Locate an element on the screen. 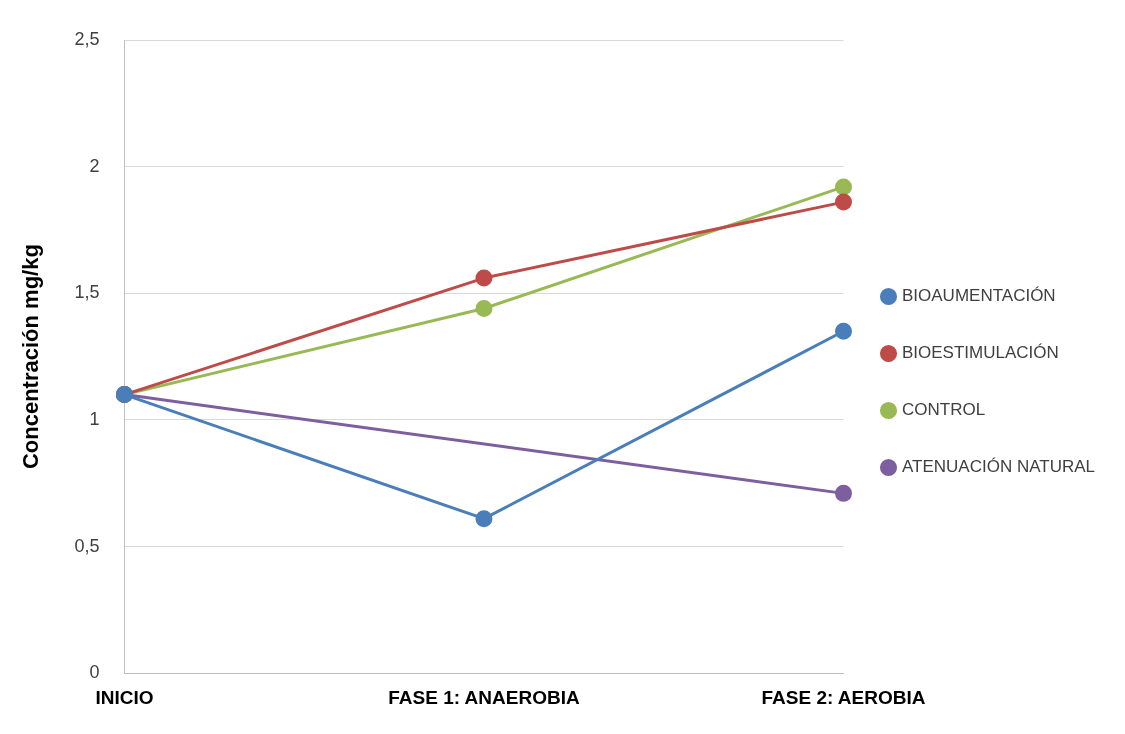  x-tick-label: FASE 2: AEROBIA is located at coordinates (843, 697).